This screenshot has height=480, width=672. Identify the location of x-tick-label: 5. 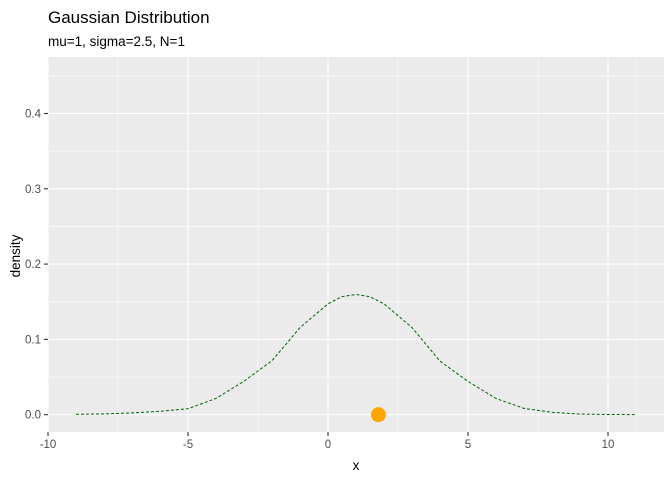
(468, 445).